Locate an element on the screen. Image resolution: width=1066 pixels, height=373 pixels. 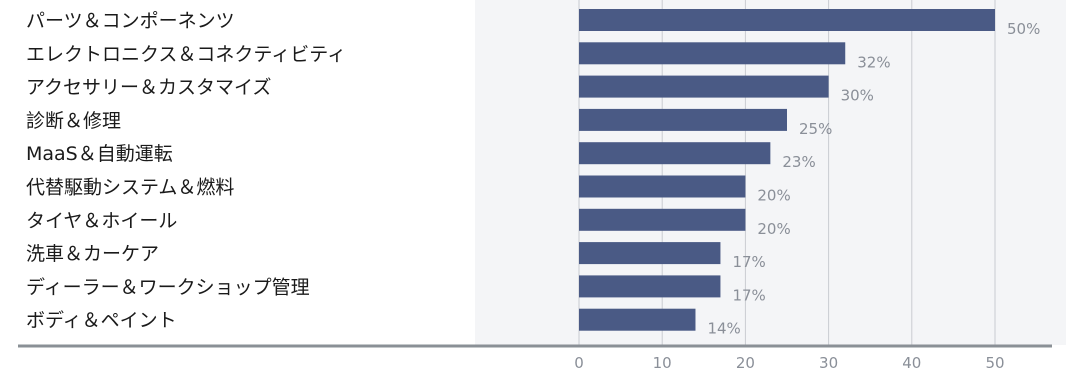
x-tick-label: 20 is located at coordinates (745, 363).